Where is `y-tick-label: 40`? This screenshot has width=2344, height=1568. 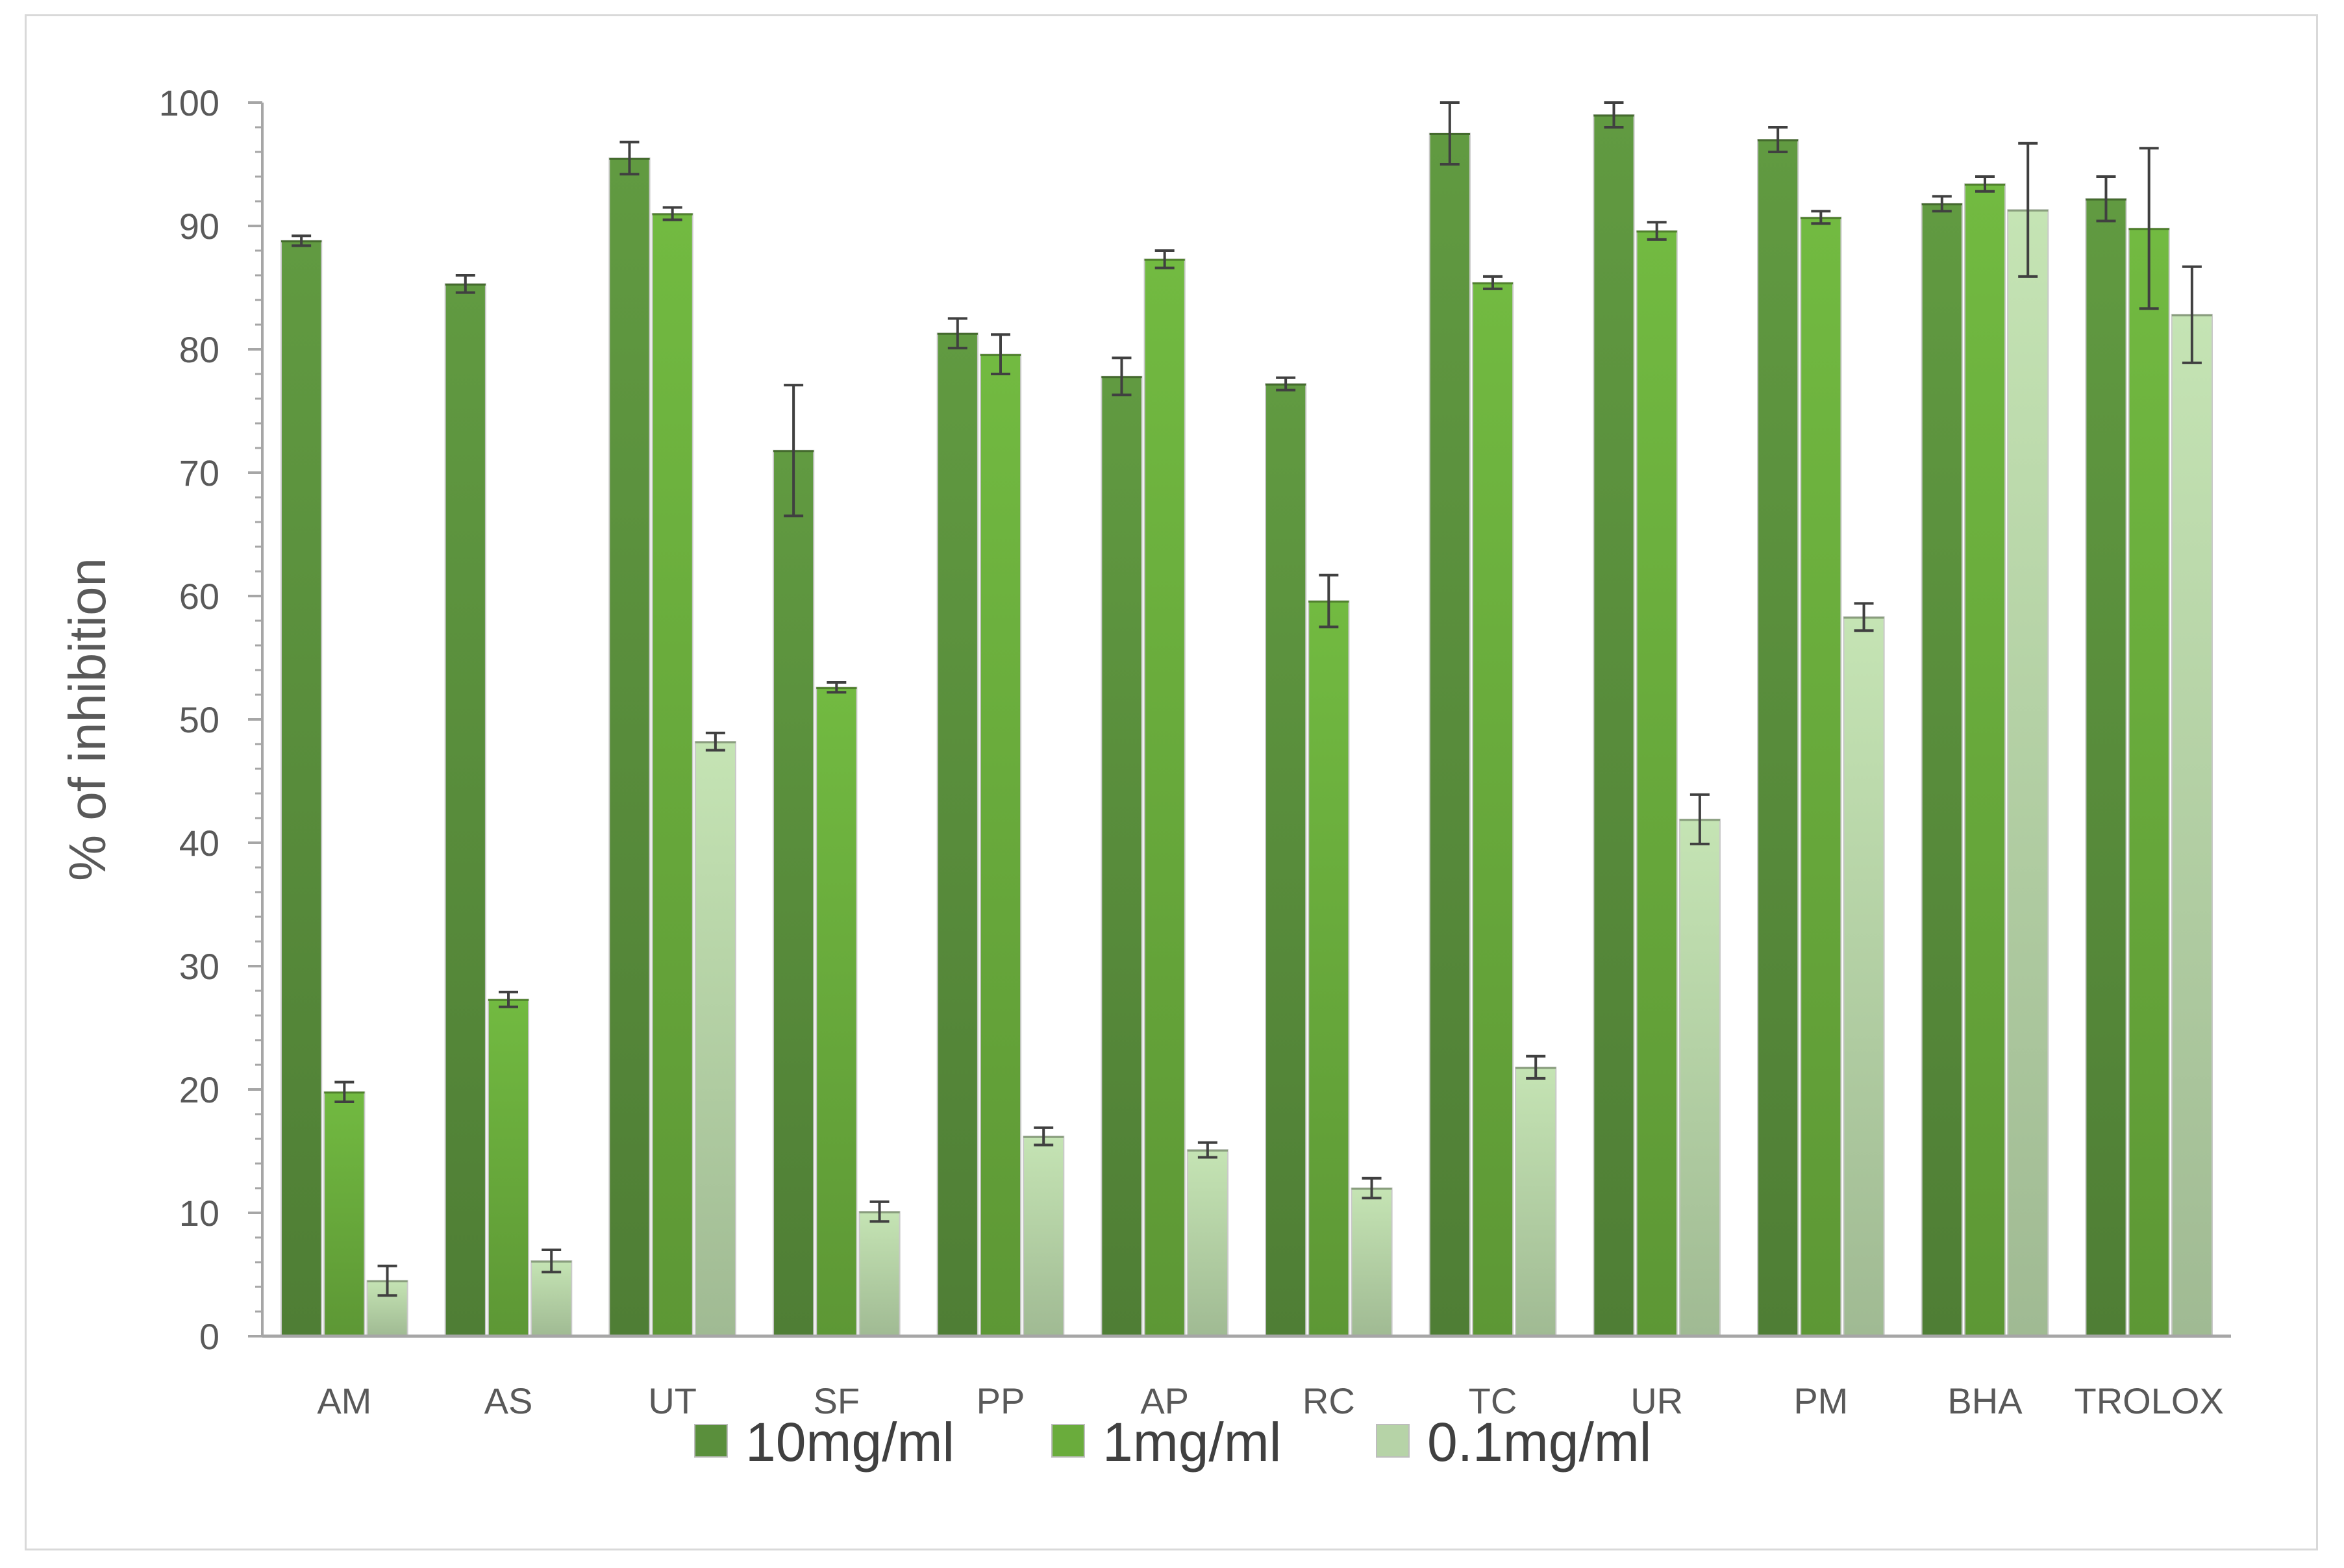
y-tick-label: 40 is located at coordinates (199, 843).